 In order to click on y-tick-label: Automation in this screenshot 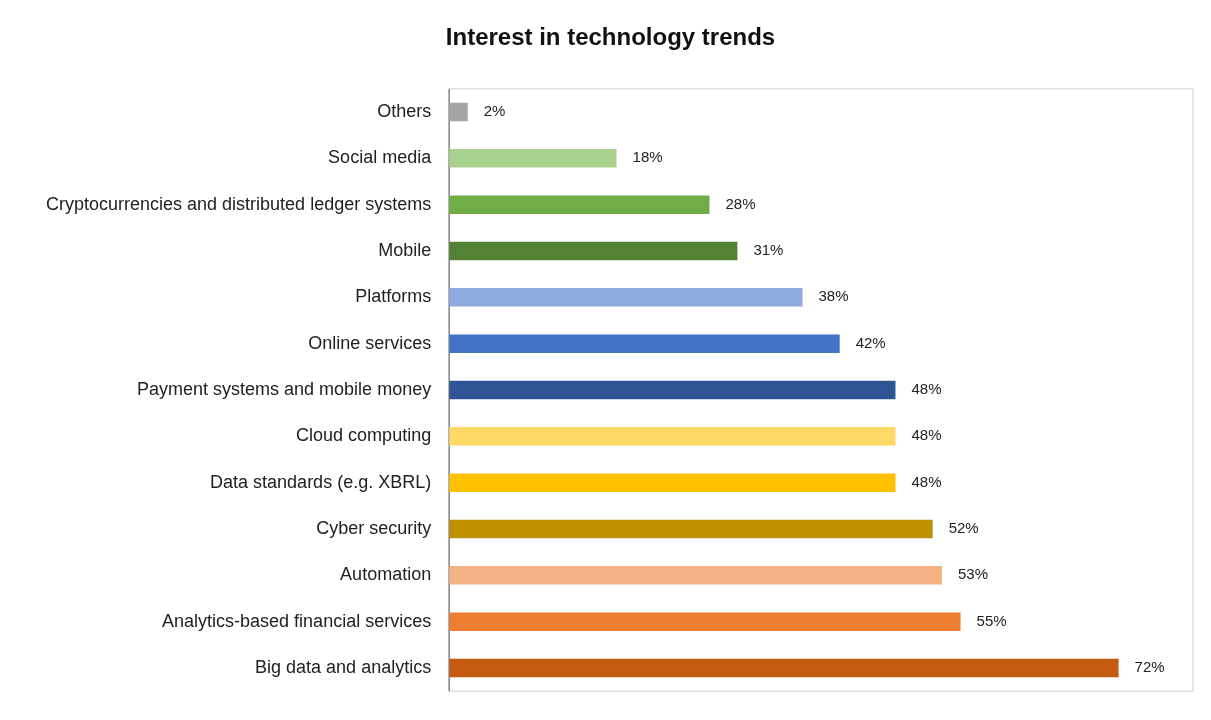, I will do `click(386, 574)`.